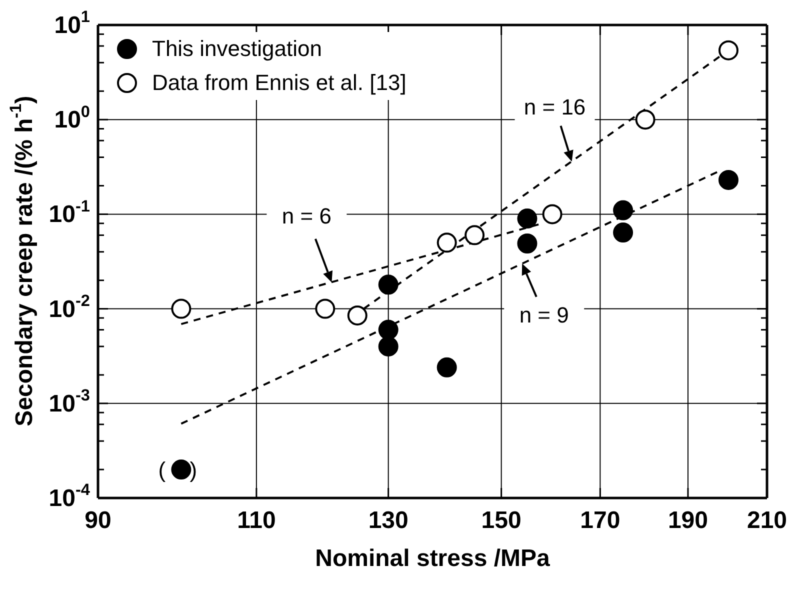 This screenshot has height=598, width=796. What do you see at coordinates (767, 520) in the screenshot?
I see `x-tick-label: 210` at bounding box center [767, 520].